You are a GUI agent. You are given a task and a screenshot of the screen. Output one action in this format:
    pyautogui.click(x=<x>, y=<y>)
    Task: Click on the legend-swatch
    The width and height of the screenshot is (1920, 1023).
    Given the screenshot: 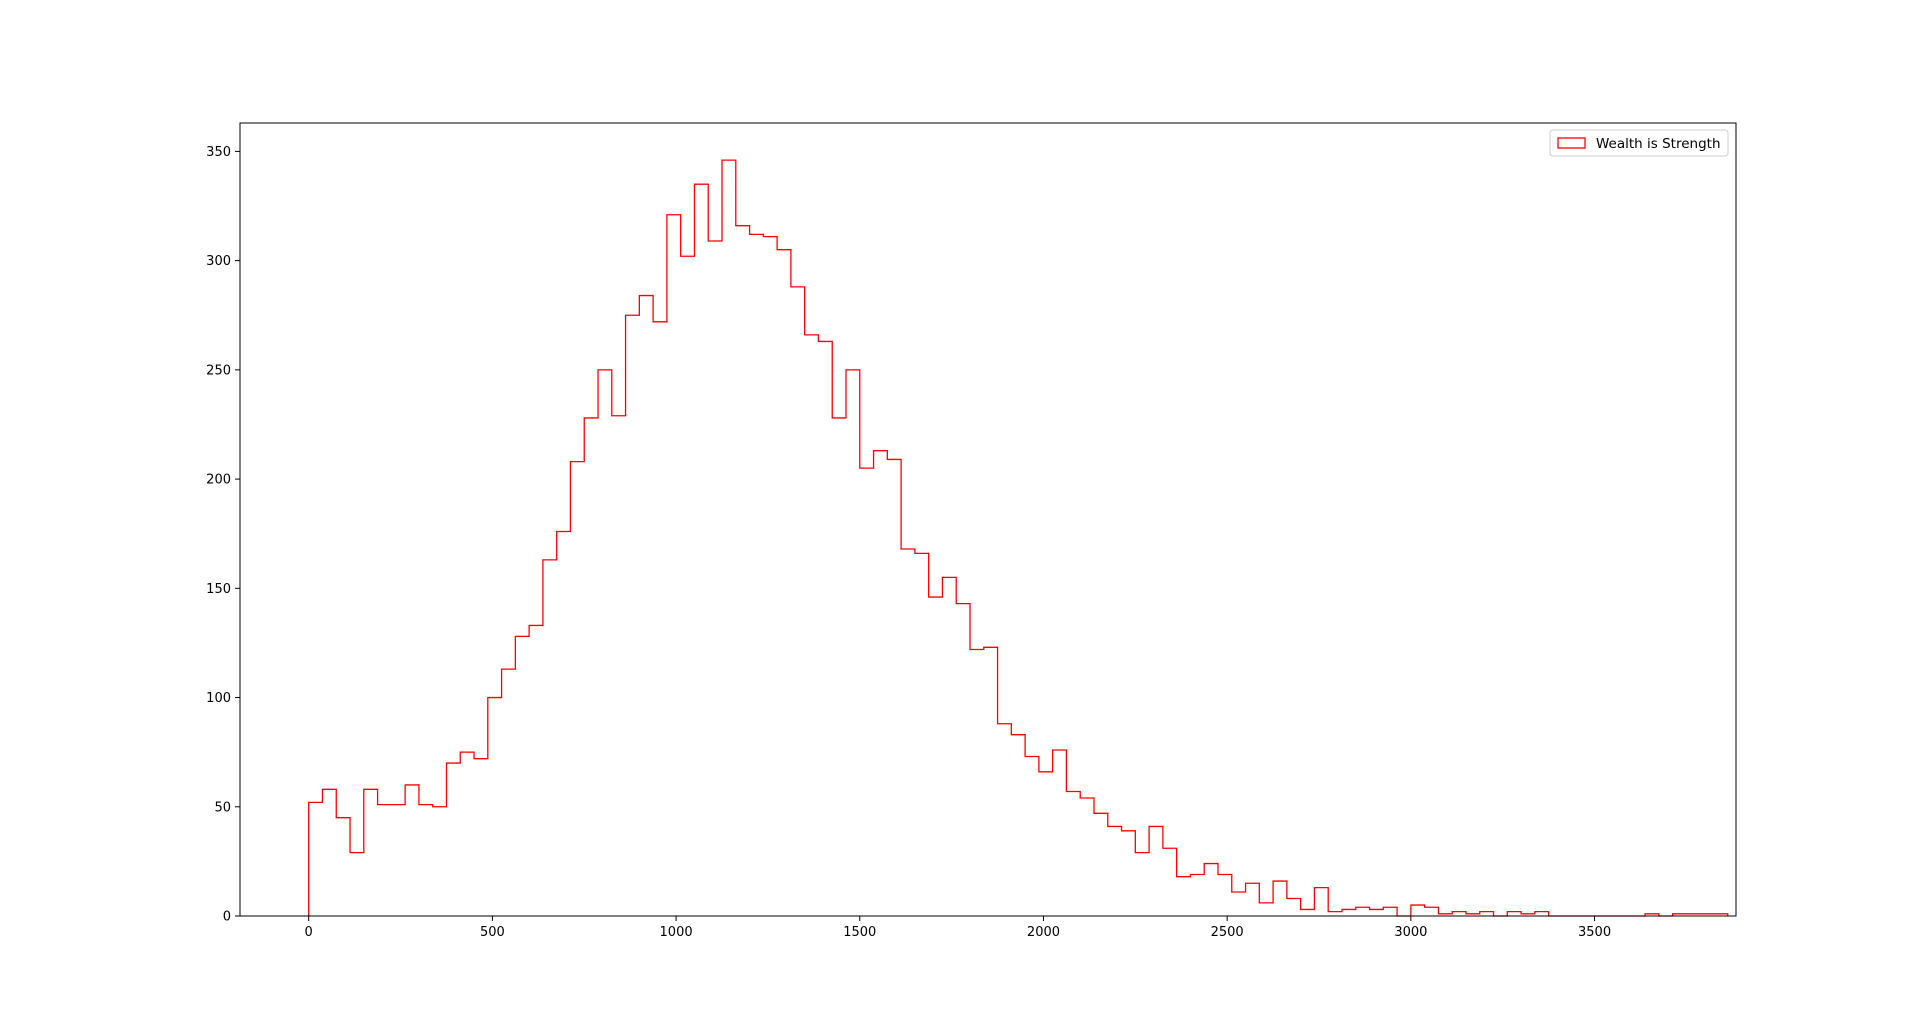 What is the action you would take?
    pyautogui.click(x=1571, y=143)
    